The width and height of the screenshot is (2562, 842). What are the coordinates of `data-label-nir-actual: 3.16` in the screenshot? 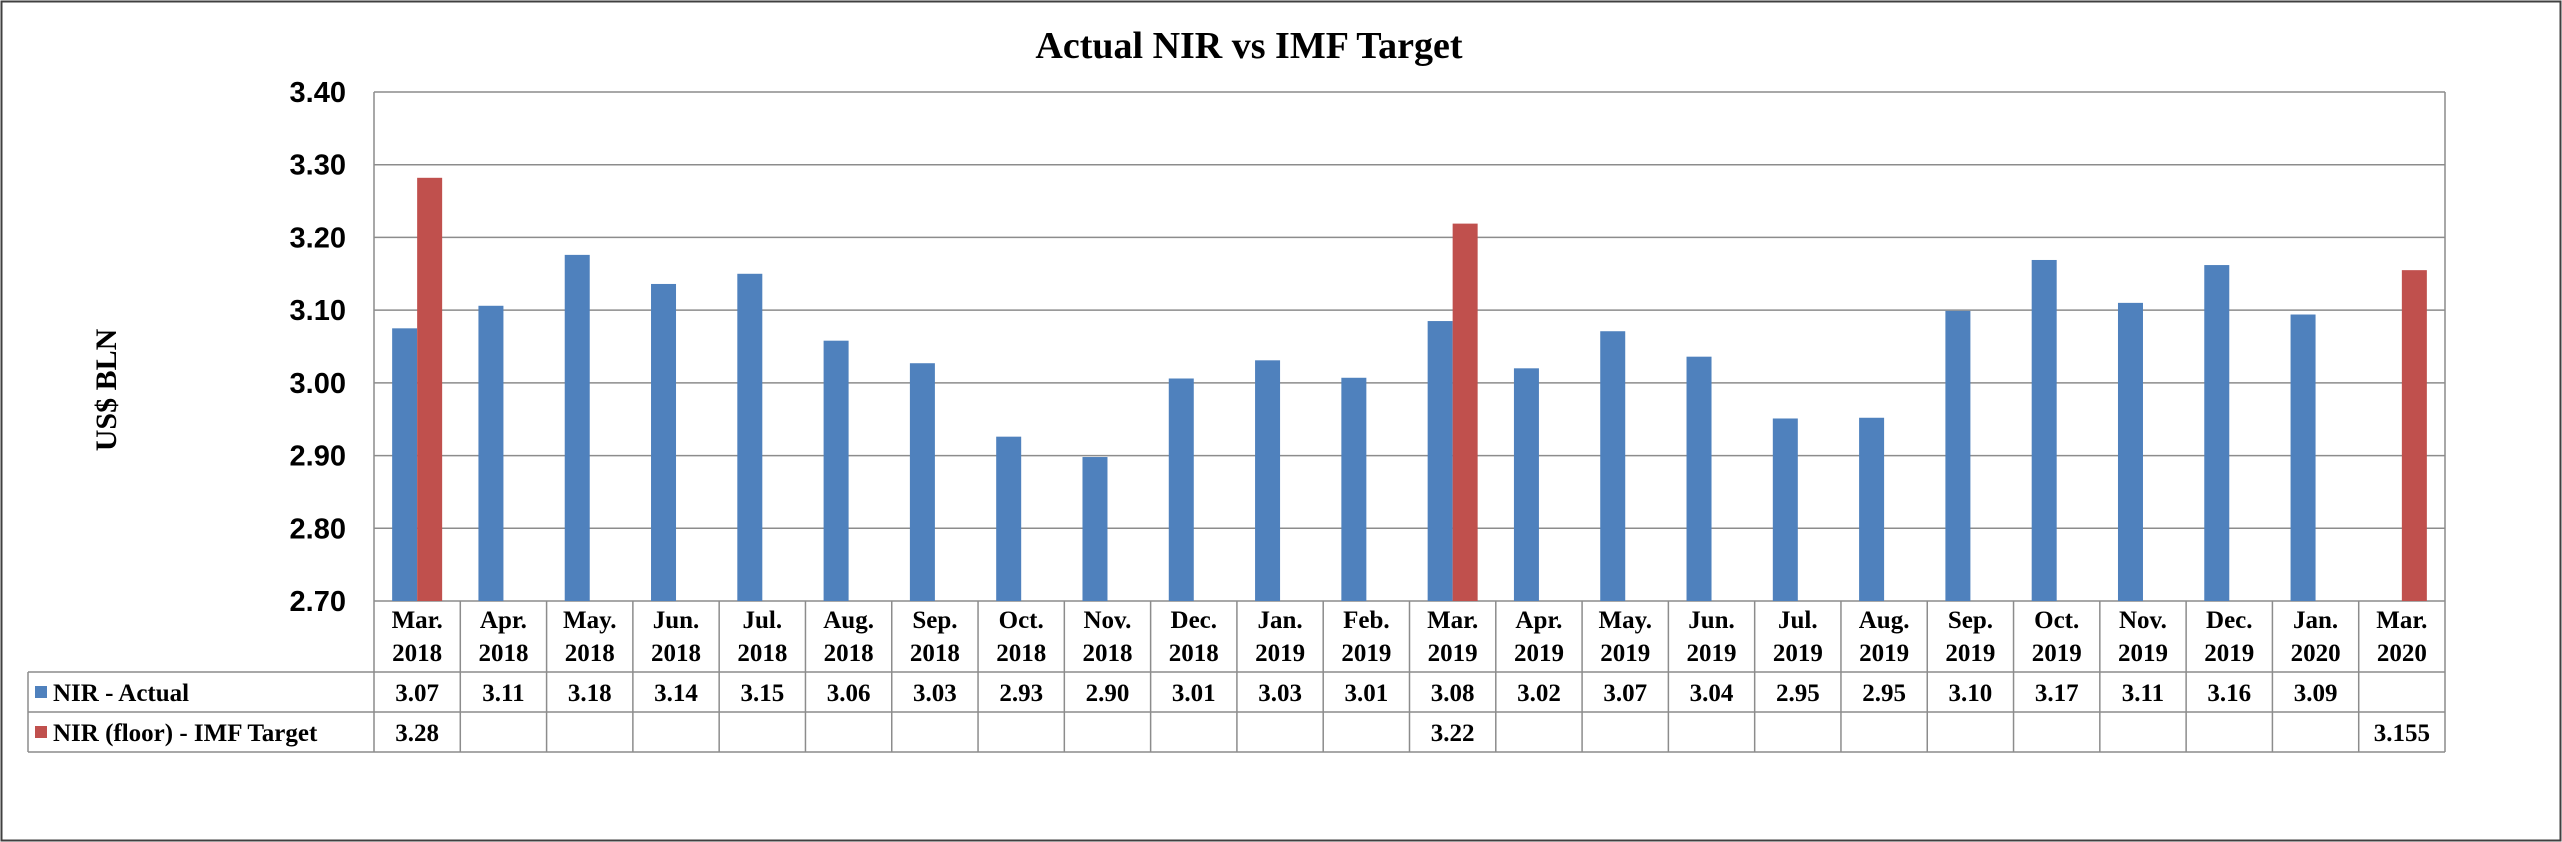 It's located at (2229, 693).